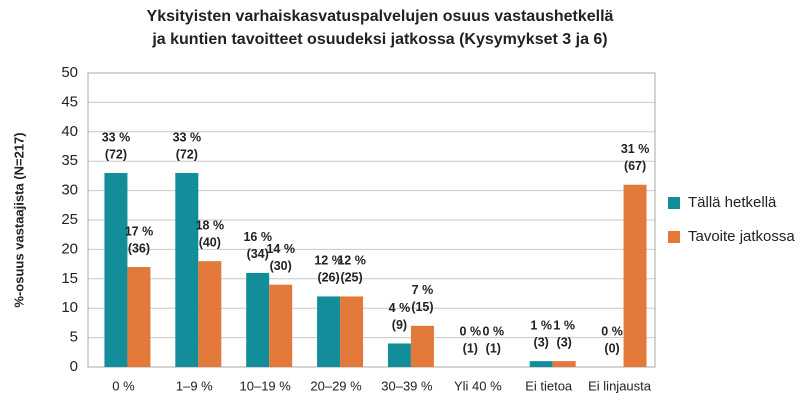  Describe the element at coordinates (210, 225) in the screenshot. I see `value-label: 18 %` at that location.